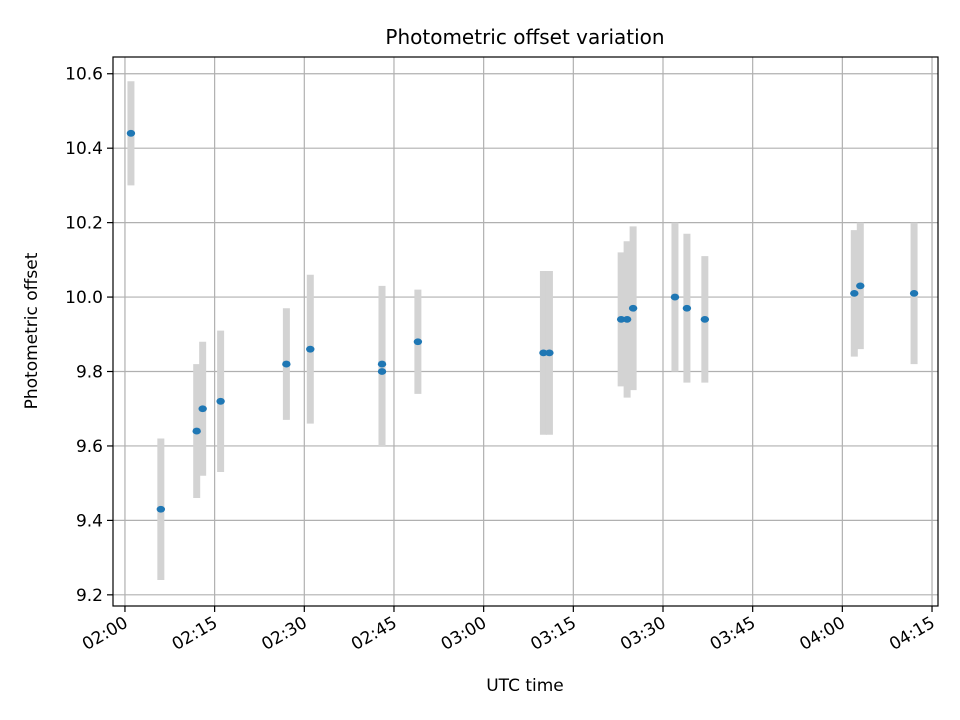 This screenshot has height=720, width=960. What do you see at coordinates (525, 686) in the screenshot?
I see `x-axis-label: UTC time` at bounding box center [525, 686].